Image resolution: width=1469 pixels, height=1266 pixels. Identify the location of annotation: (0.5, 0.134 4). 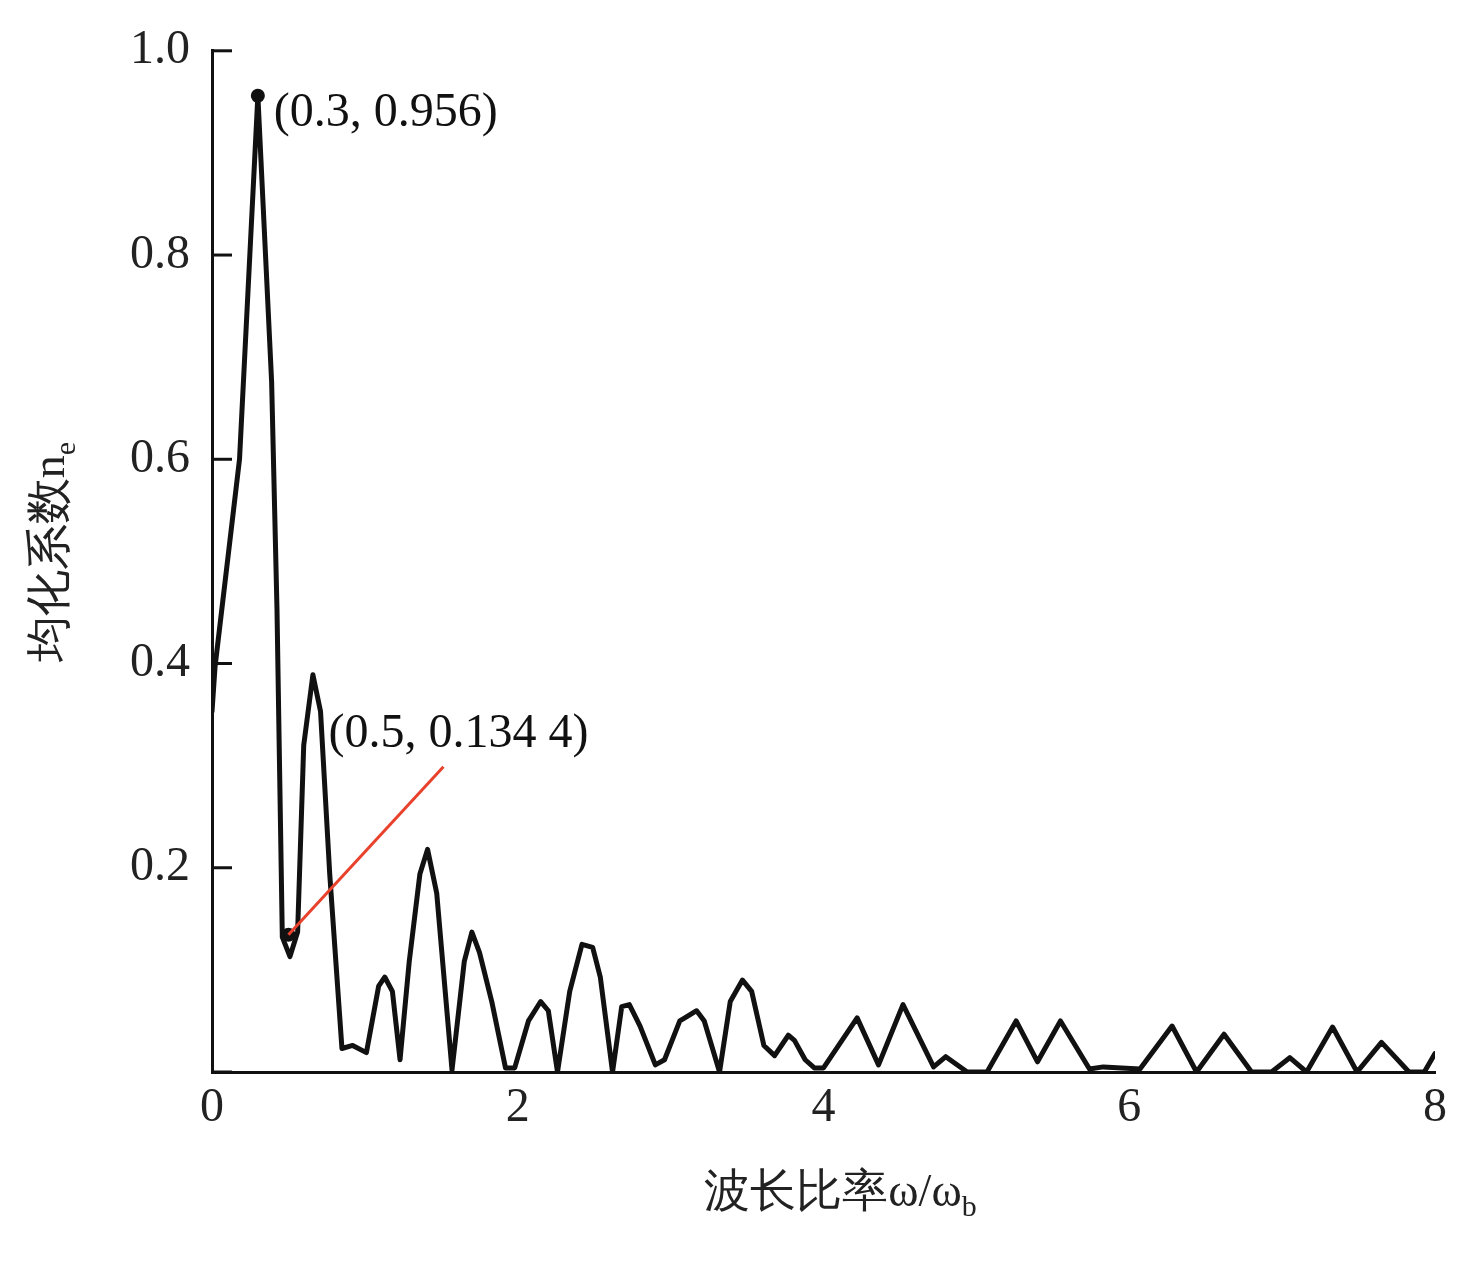
(458, 731).